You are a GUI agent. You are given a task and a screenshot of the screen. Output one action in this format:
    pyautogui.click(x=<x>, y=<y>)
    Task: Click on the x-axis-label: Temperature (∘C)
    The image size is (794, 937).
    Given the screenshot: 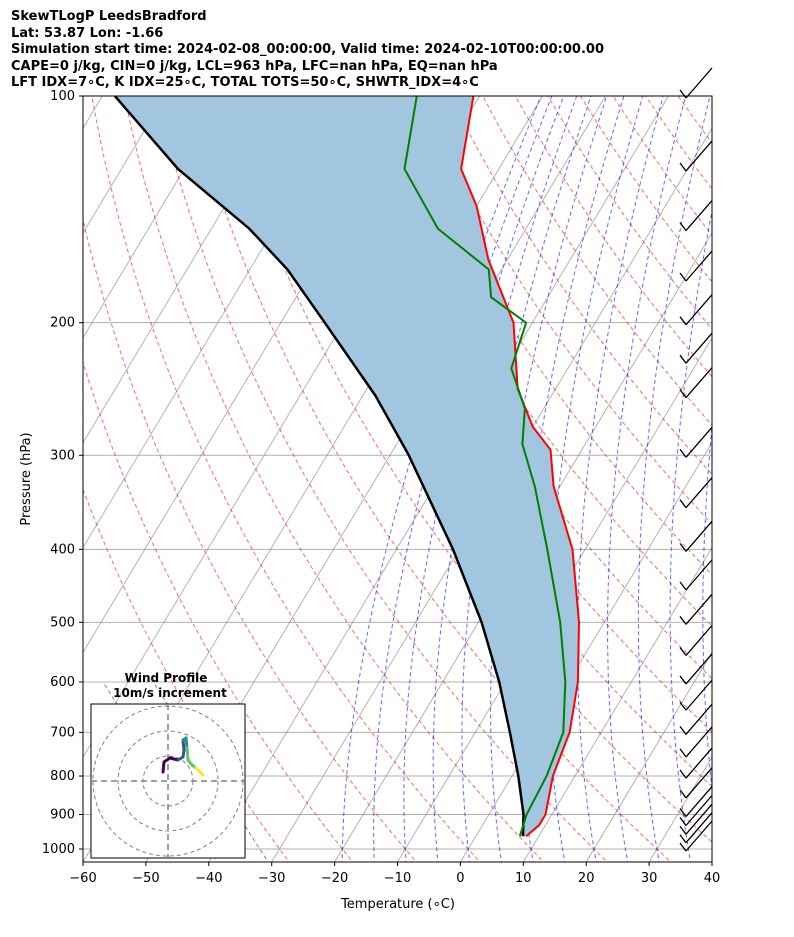 What is the action you would take?
    pyautogui.click(x=397, y=904)
    